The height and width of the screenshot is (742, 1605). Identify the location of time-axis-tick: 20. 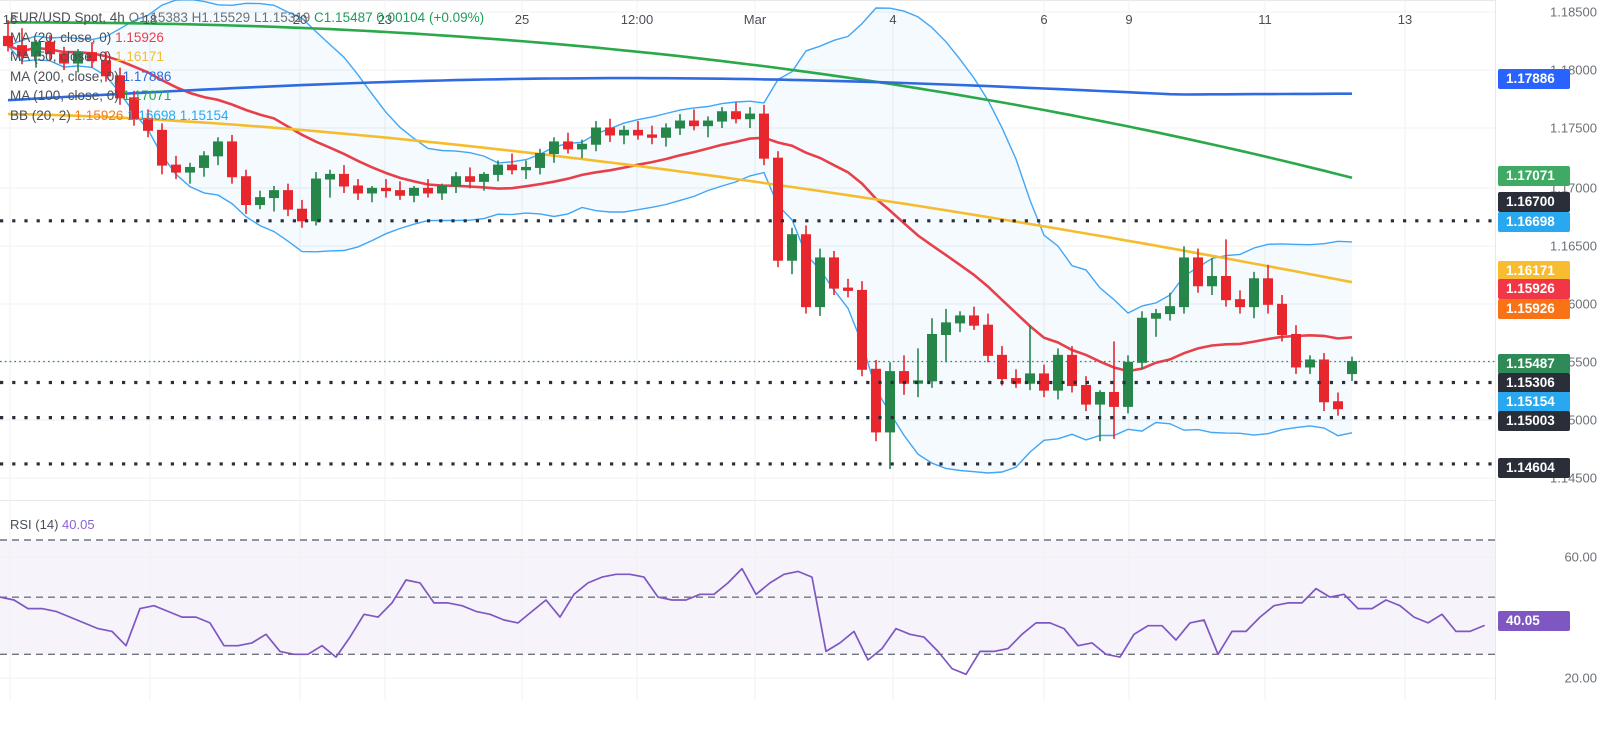
(300, 19).